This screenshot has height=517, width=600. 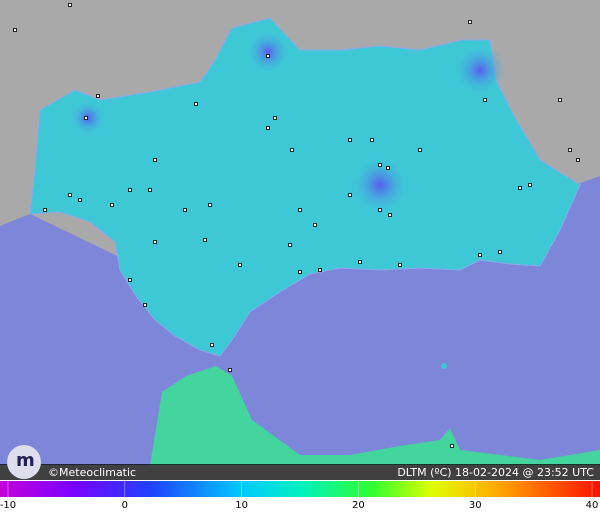 I want to click on logo-mark: m, so click(x=25, y=460).